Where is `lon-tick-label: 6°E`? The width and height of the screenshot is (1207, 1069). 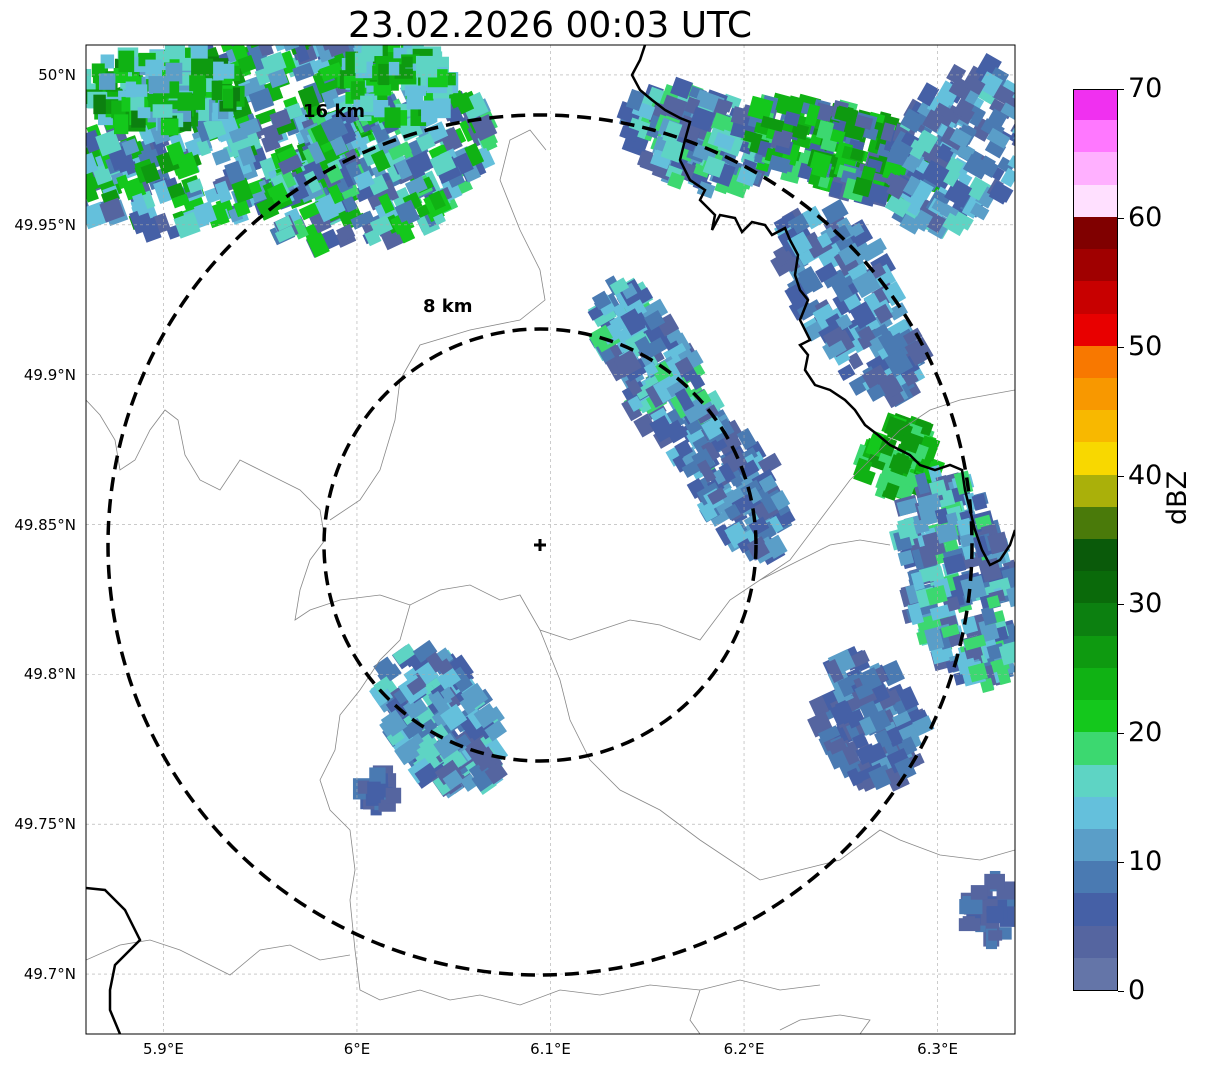 lon-tick-label: 6°E is located at coordinates (357, 1049).